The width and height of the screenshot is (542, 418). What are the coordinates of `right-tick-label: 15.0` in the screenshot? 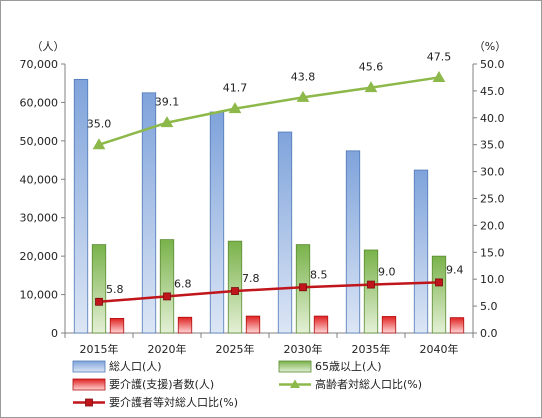 It's located at (492, 252).